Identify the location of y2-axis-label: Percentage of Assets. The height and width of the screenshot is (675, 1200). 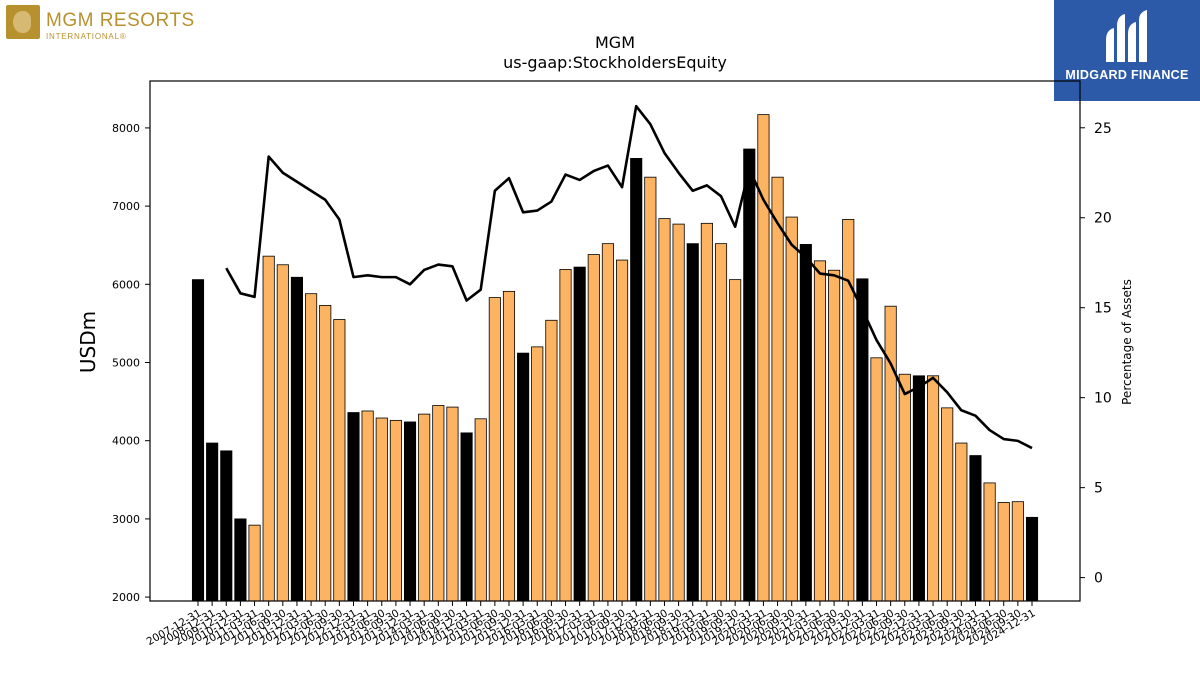
(1127, 342).